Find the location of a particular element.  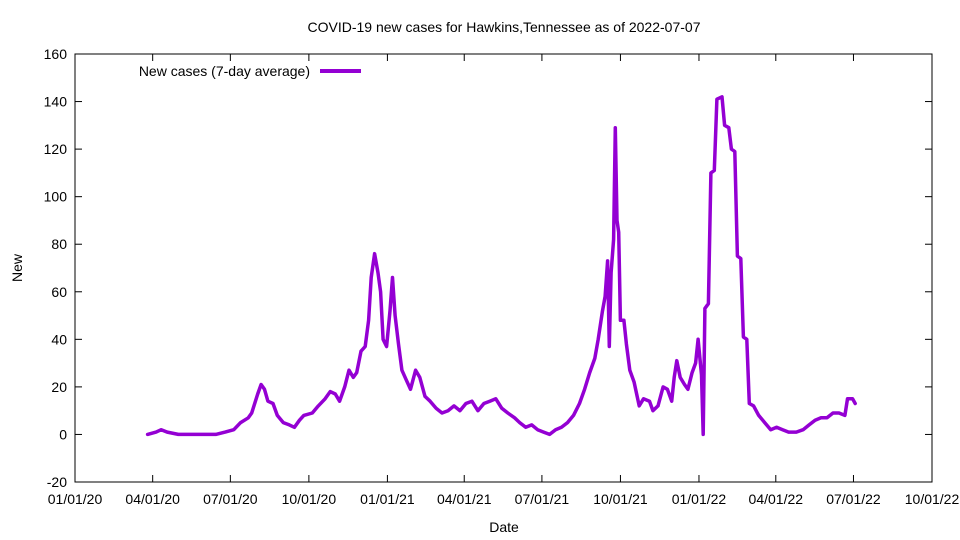

y-tick-label: 140 is located at coordinates (56, 102).